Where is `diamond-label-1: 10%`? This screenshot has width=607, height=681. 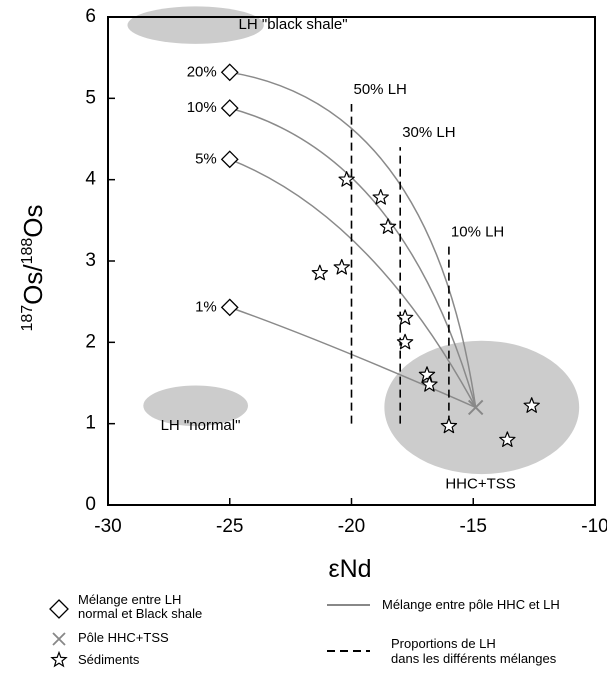 diamond-label-1: 10% is located at coordinates (202, 107).